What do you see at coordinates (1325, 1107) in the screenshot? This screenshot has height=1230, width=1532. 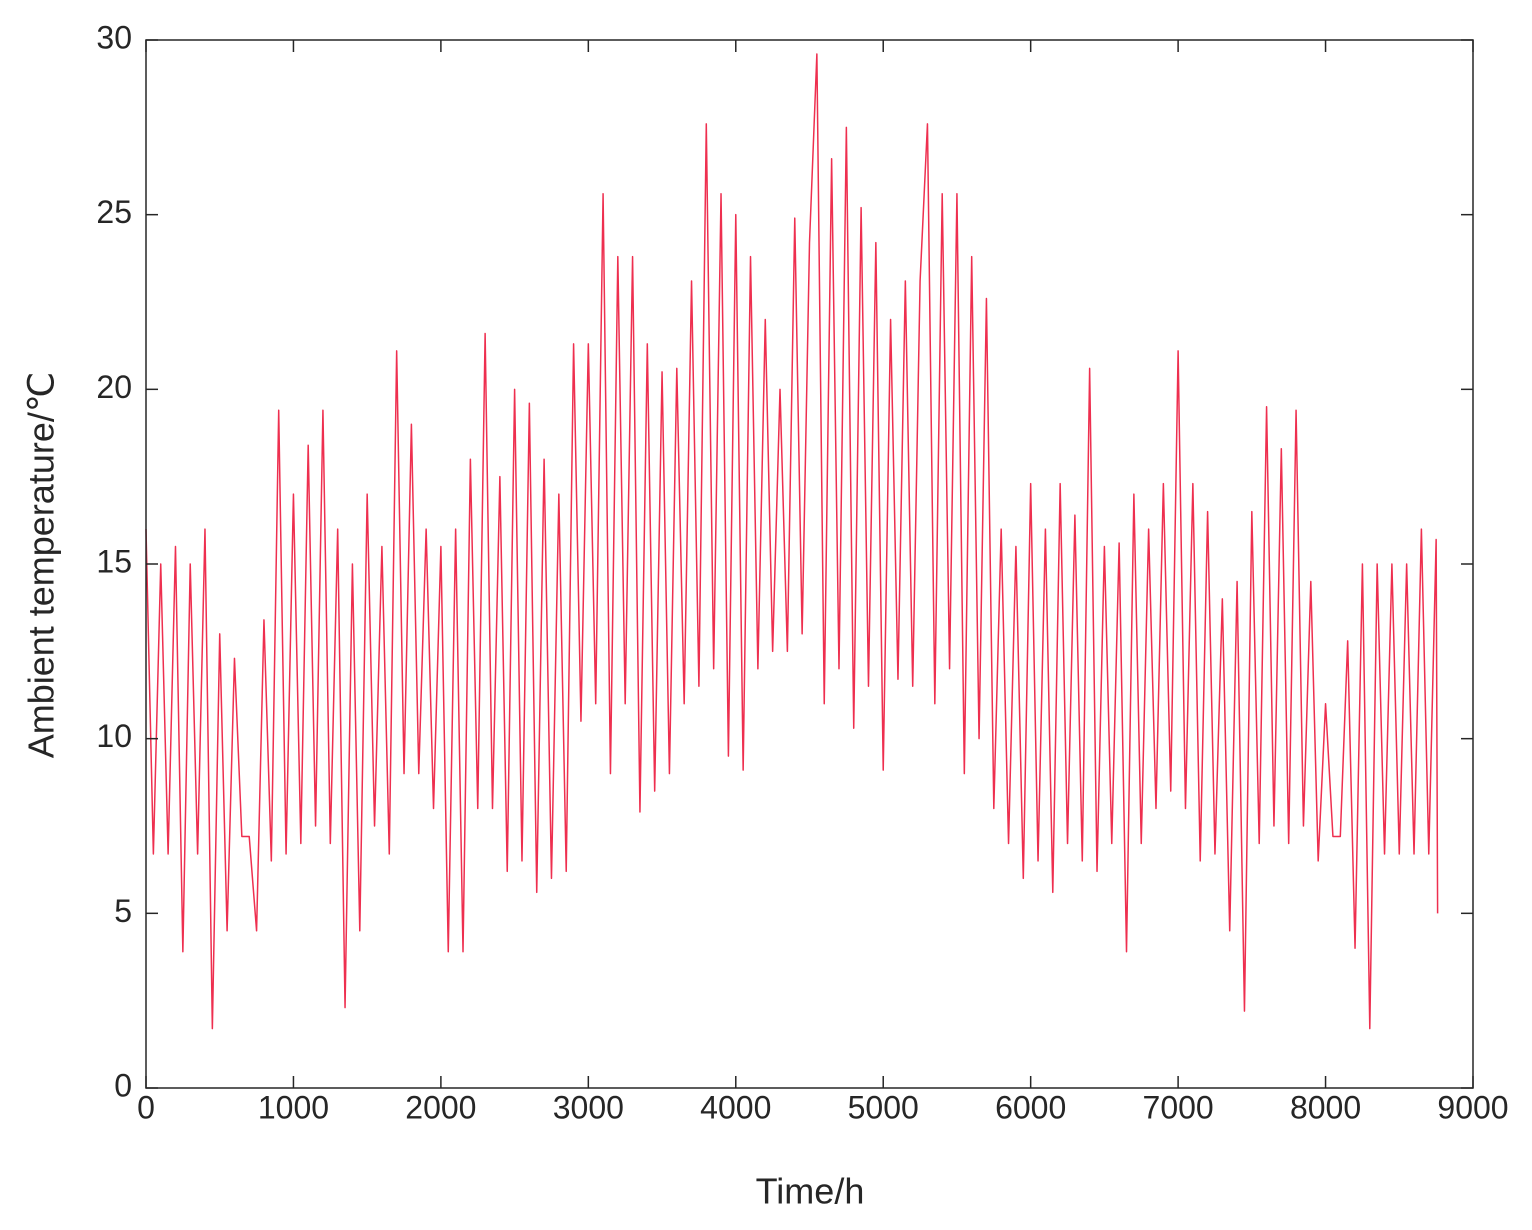 I see `x-tick-label: 8000` at bounding box center [1325, 1107].